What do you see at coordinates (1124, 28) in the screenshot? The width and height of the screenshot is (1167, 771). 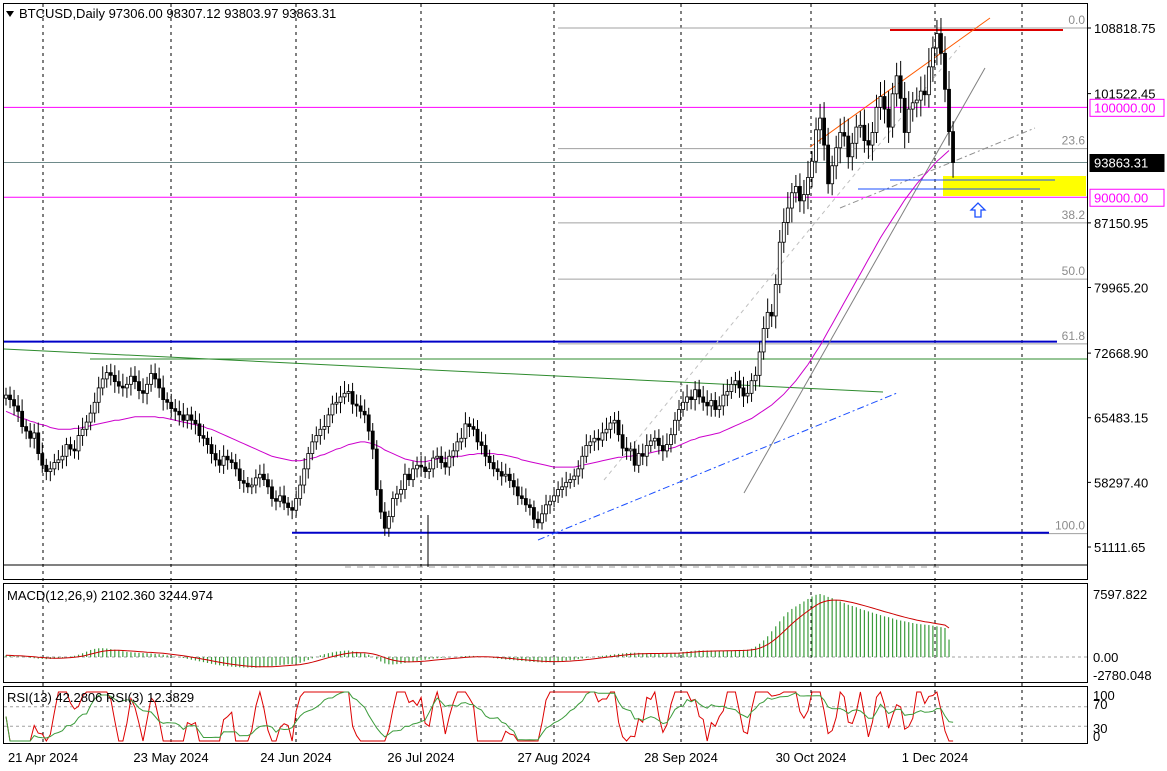 I see `price-tick-label: 108818.75` at bounding box center [1124, 28].